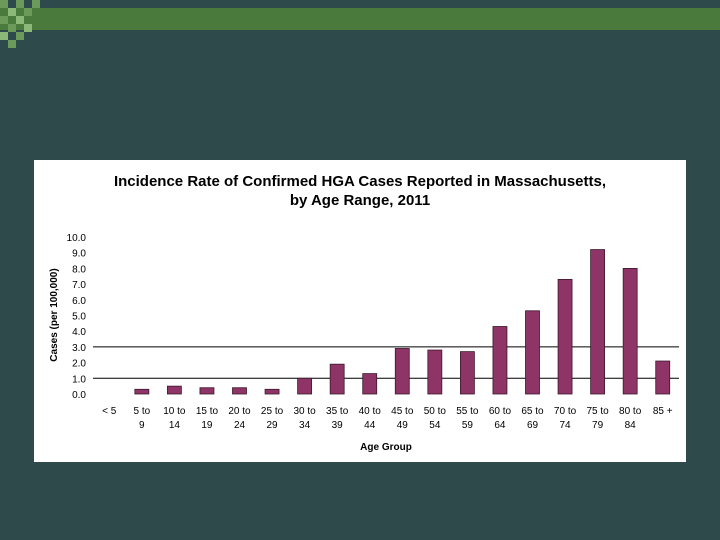 The width and height of the screenshot is (720, 540). What do you see at coordinates (77, 238) in the screenshot?
I see `y-tick-label: 10.0` at bounding box center [77, 238].